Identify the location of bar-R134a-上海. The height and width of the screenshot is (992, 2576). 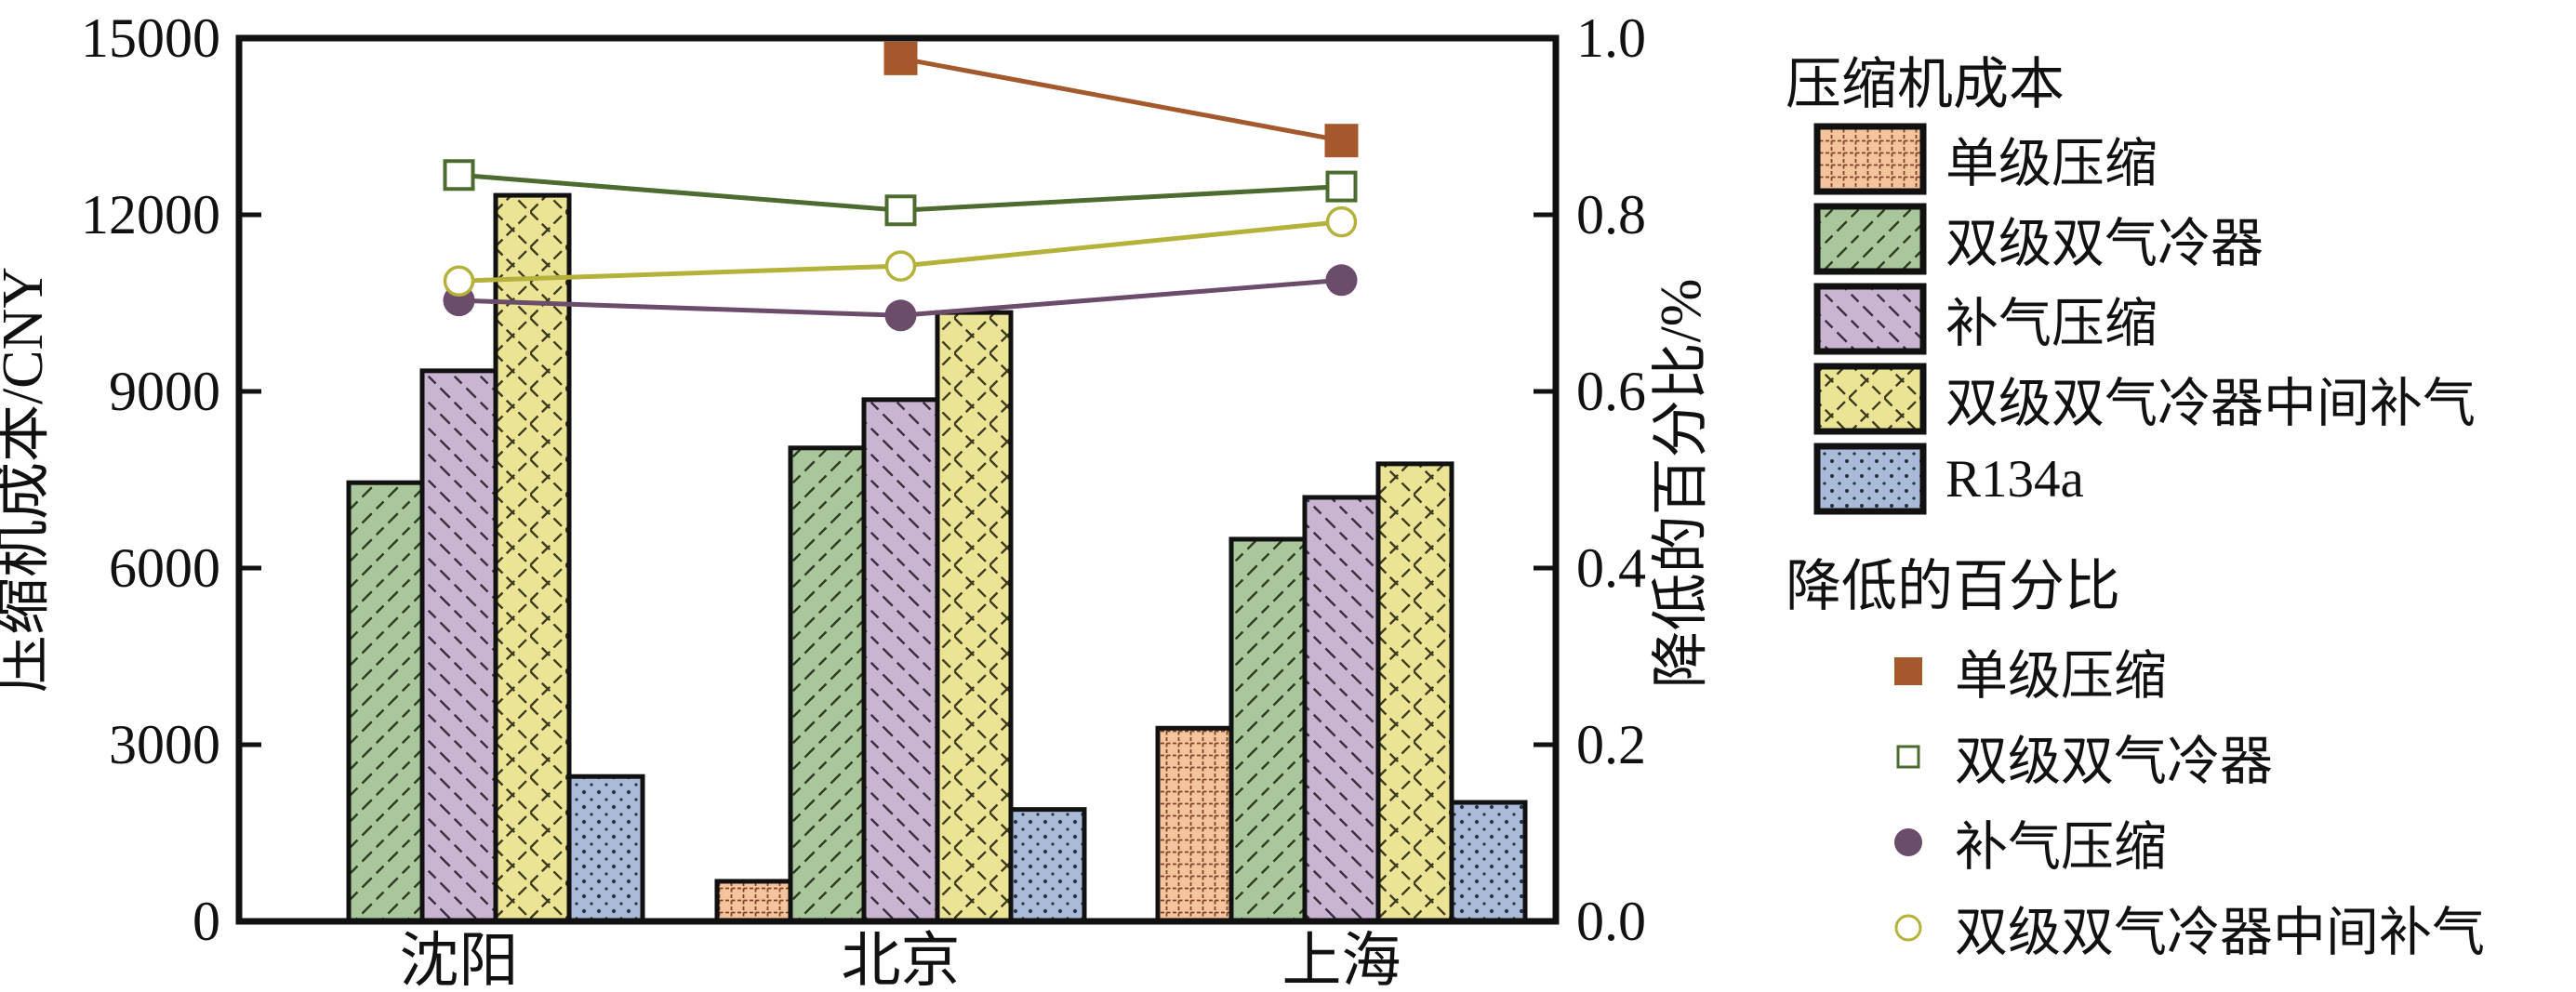
(1488, 862).